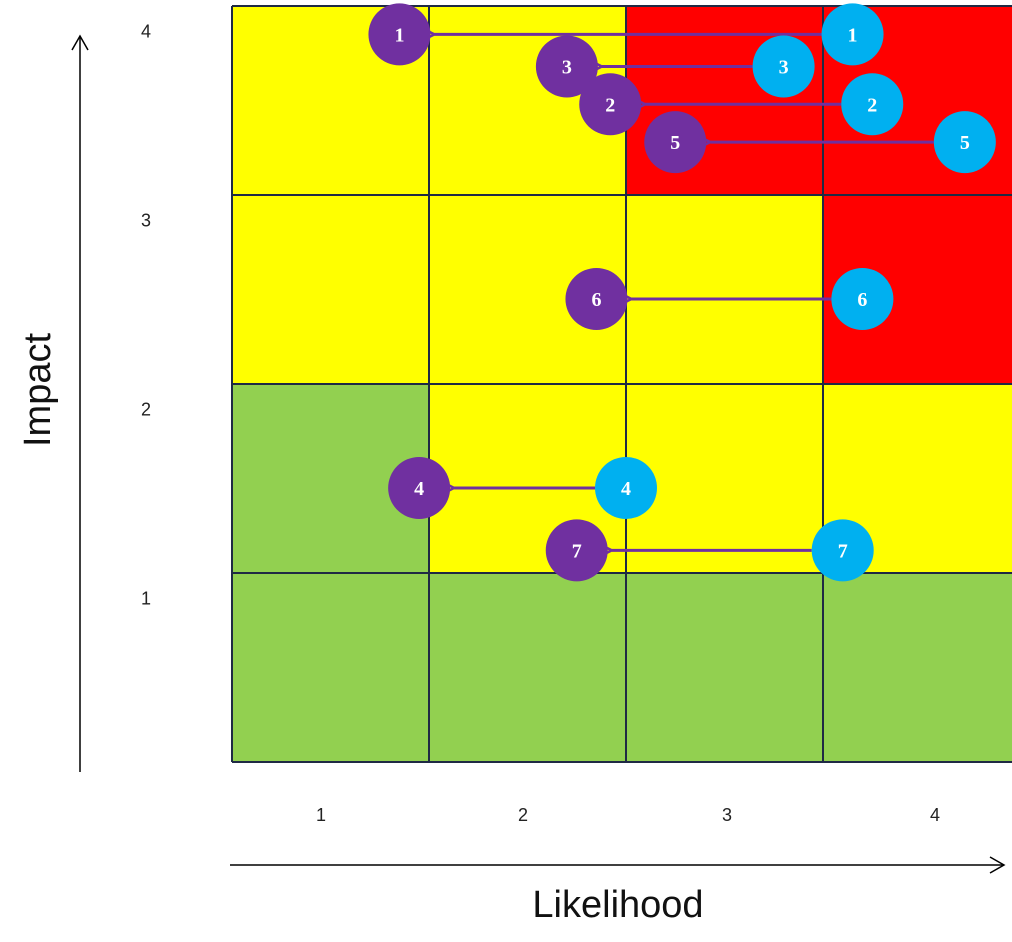 The image size is (1012, 942). Describe the element at coordinates (628, 815) in the screenshot. I see `x-tick-labels: 1 2 3 4` at that location.